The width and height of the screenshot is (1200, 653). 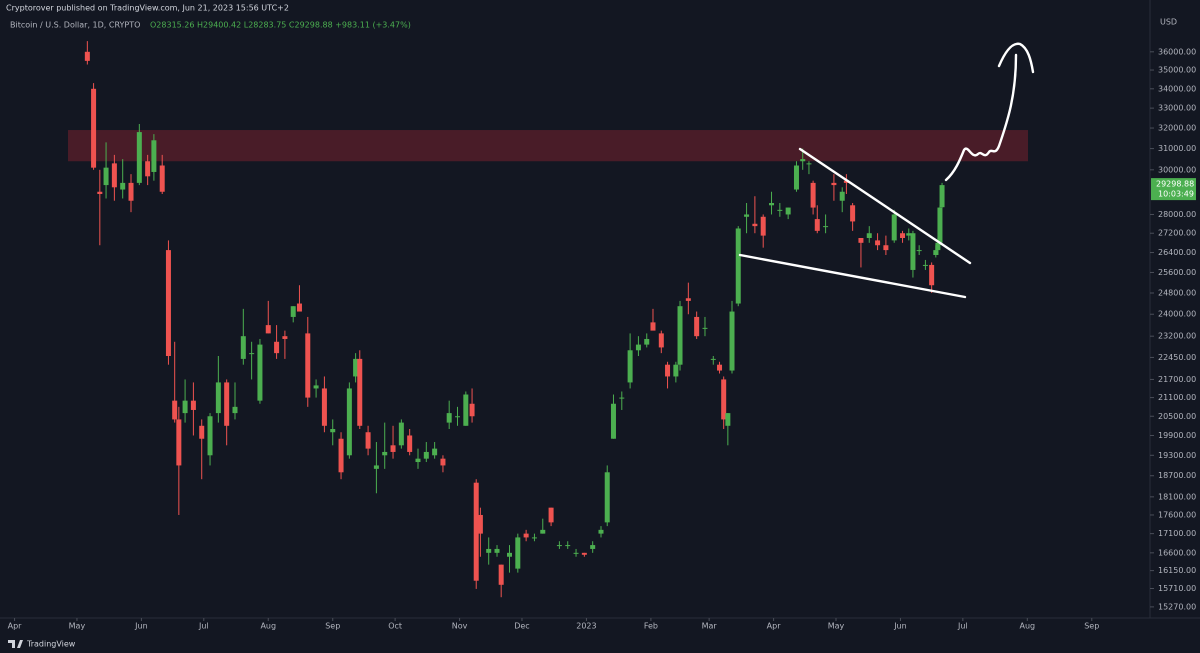 I want to click on x-tick-label: Jun, so click(x=900, y=626).